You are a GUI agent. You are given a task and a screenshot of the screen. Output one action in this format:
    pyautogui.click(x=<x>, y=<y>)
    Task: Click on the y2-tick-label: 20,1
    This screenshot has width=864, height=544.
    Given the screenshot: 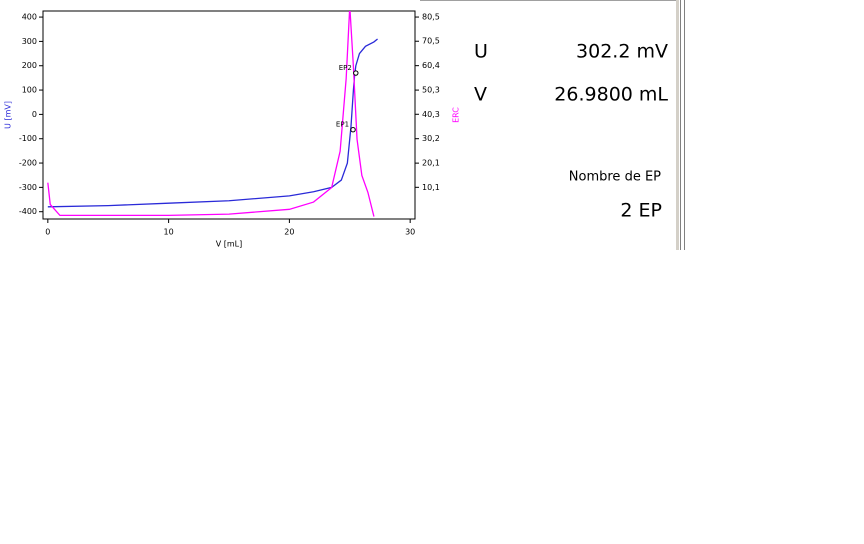 What is the action you would take?
    pyautogui.click(x=431, y=163)
    